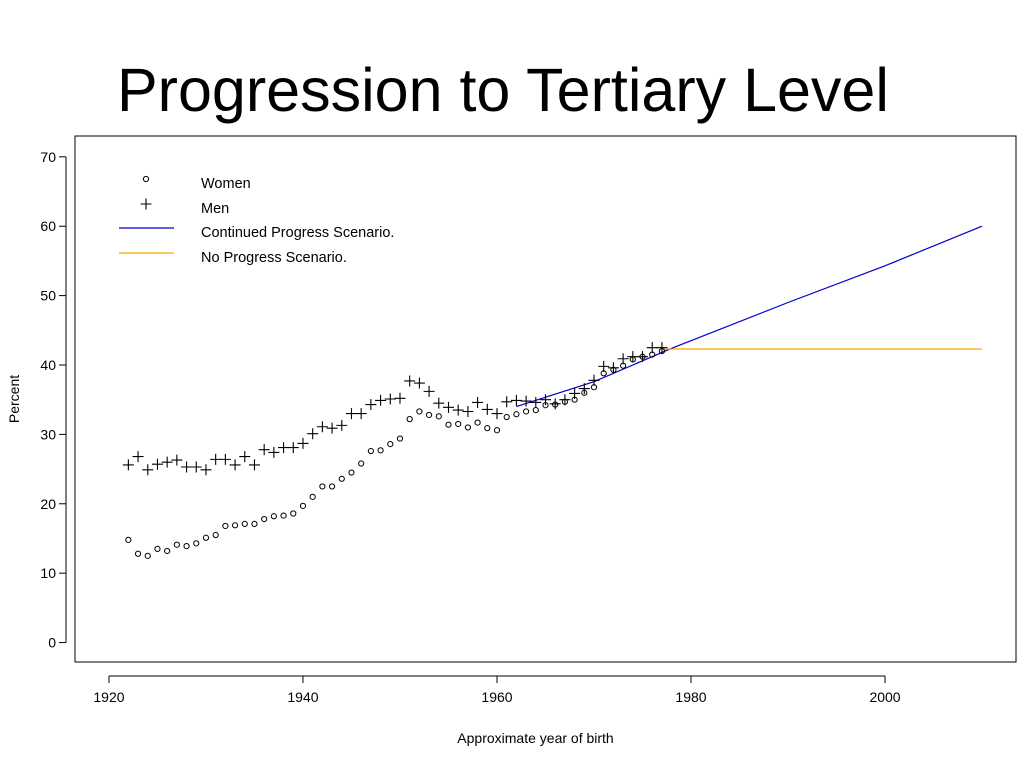  What do you see at coordinates (749, 316) in the screenshot?
I see `series-line-continued-progress-scenario` at bounding box center [749, 316].